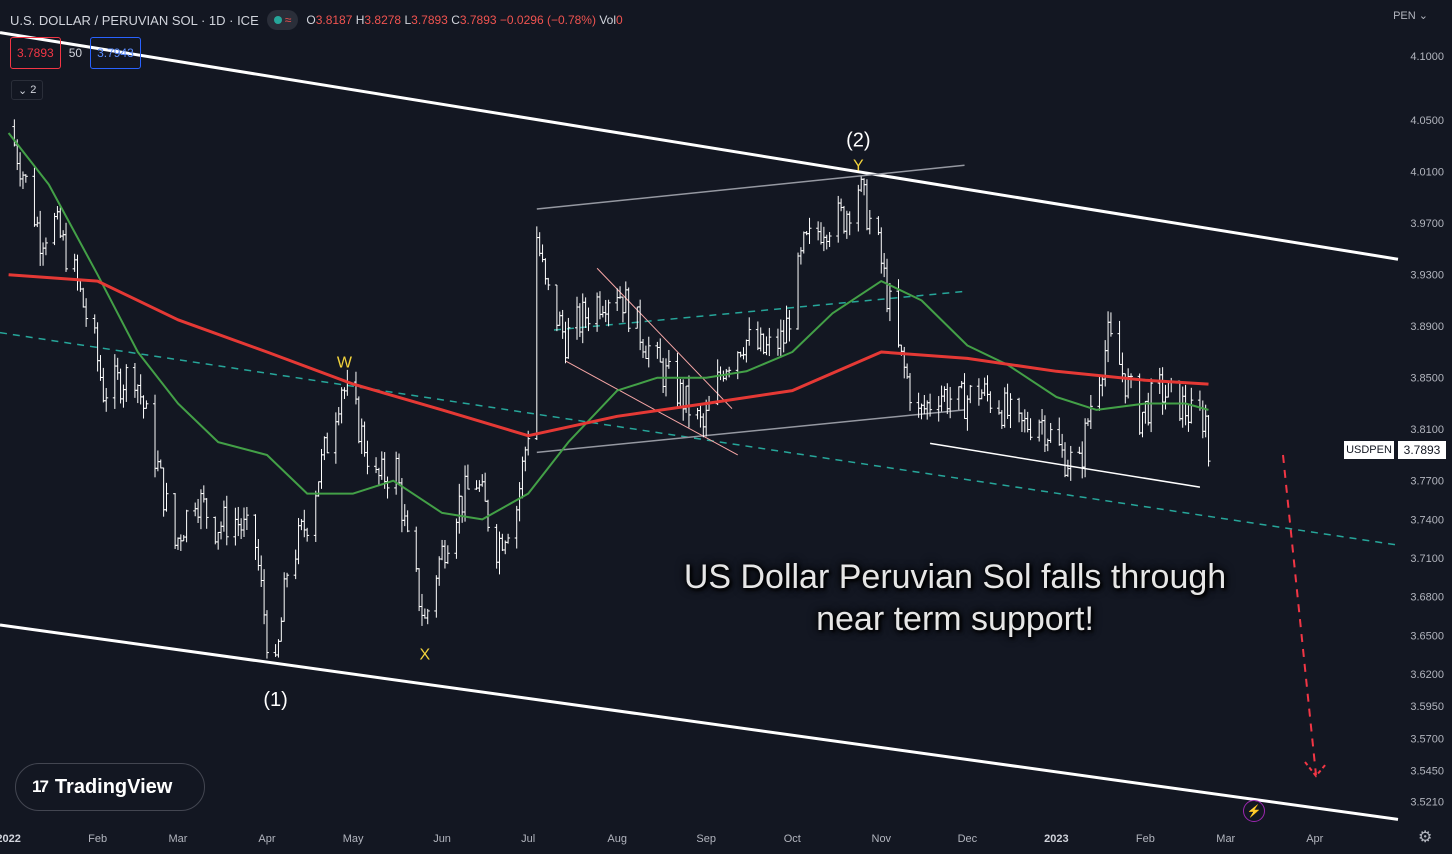 This screenshot has height=854, width=1452. What do you see at coordinates (1427, 771) in the screenshot?
I see `y-tick-label: 3.5450` at bounding box center [1427, 771].